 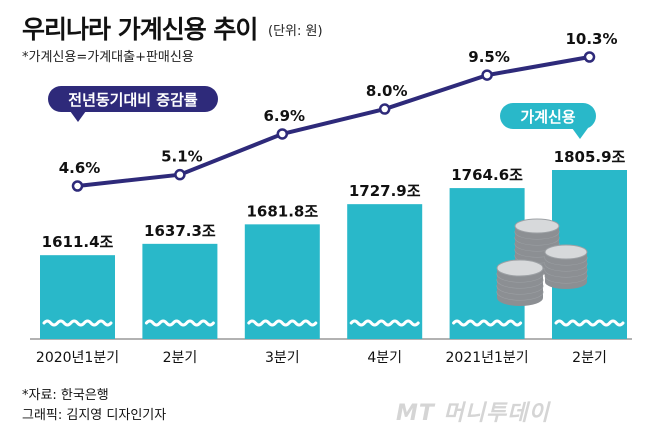 What do you see at coordinates (94, 415) in the screenshot?
I see `credit-note: 그래픽: 김지영 디자인기자` at bounding box center [94, 415].